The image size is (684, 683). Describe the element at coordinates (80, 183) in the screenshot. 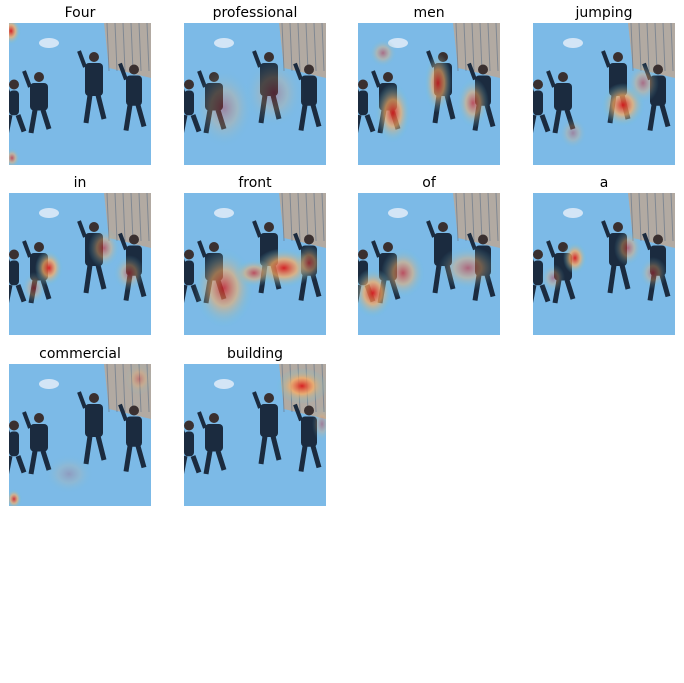

I see `panel-title: in` at that location.